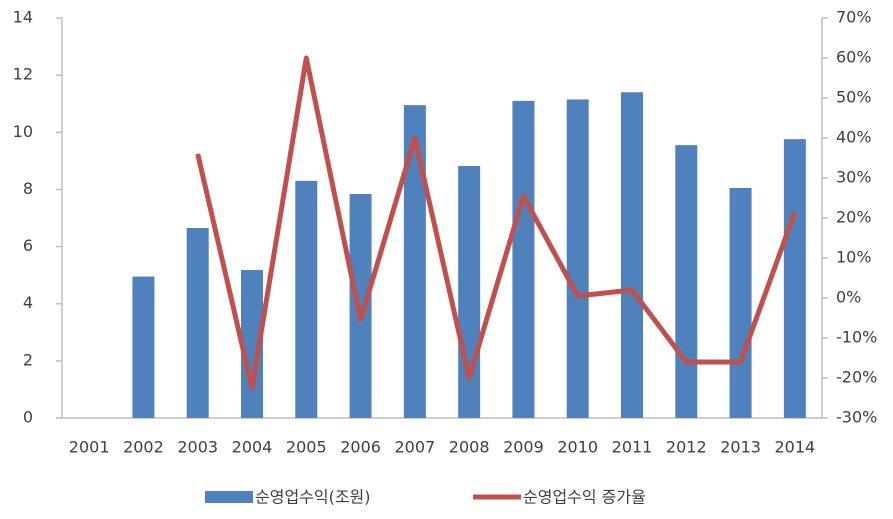  I want to click on x-tick-label: 2011, so click(632, 447).